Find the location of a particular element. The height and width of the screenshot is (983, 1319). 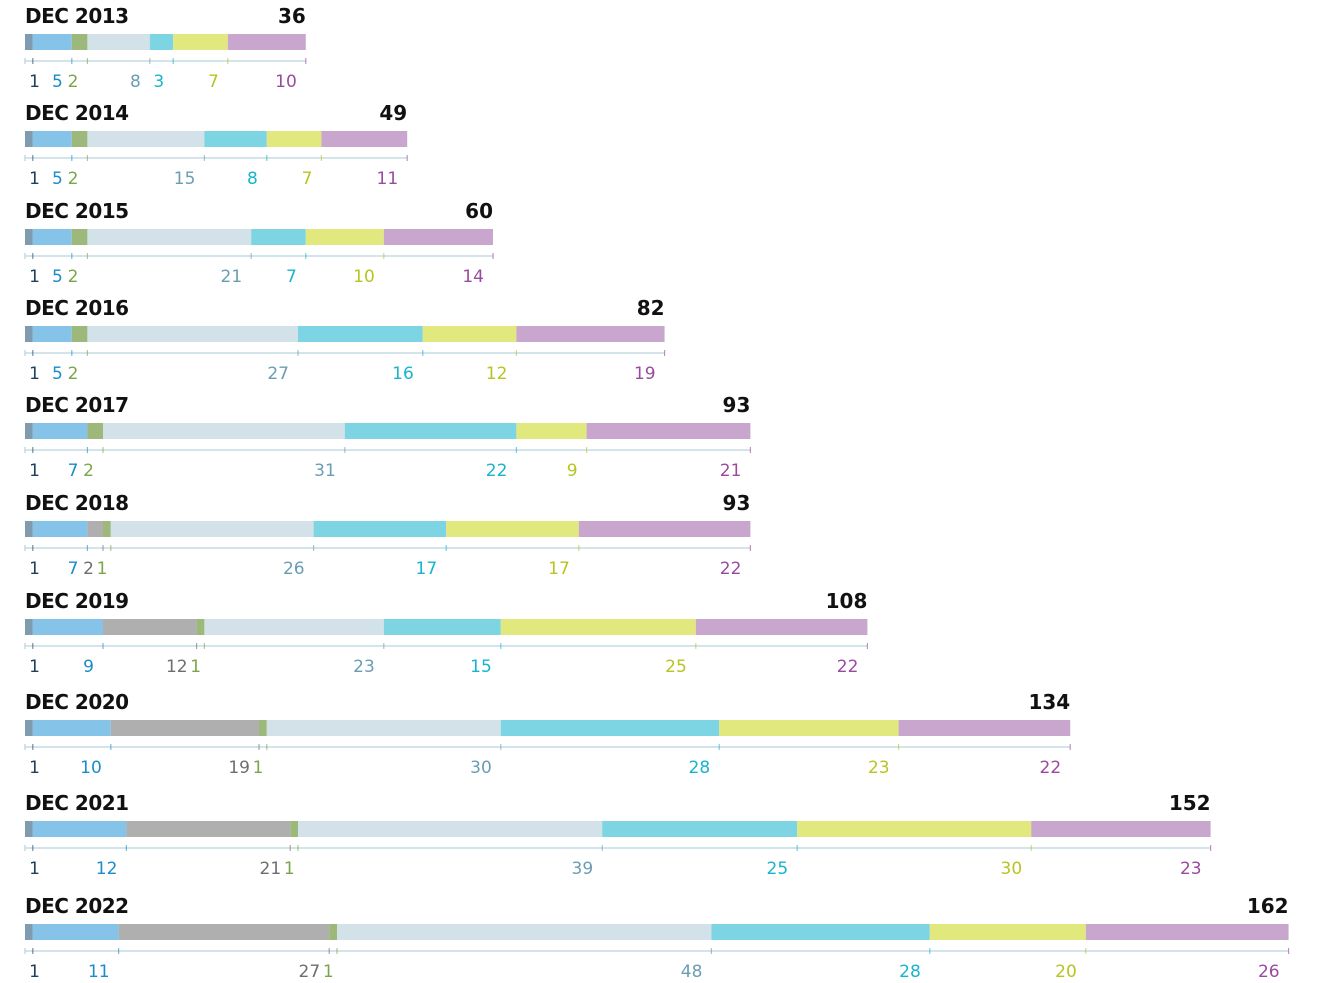

chart-row-dec-2016: DEC 2016 82 1 5 2 27 16 12 19 is located at coordinates (345, 340).